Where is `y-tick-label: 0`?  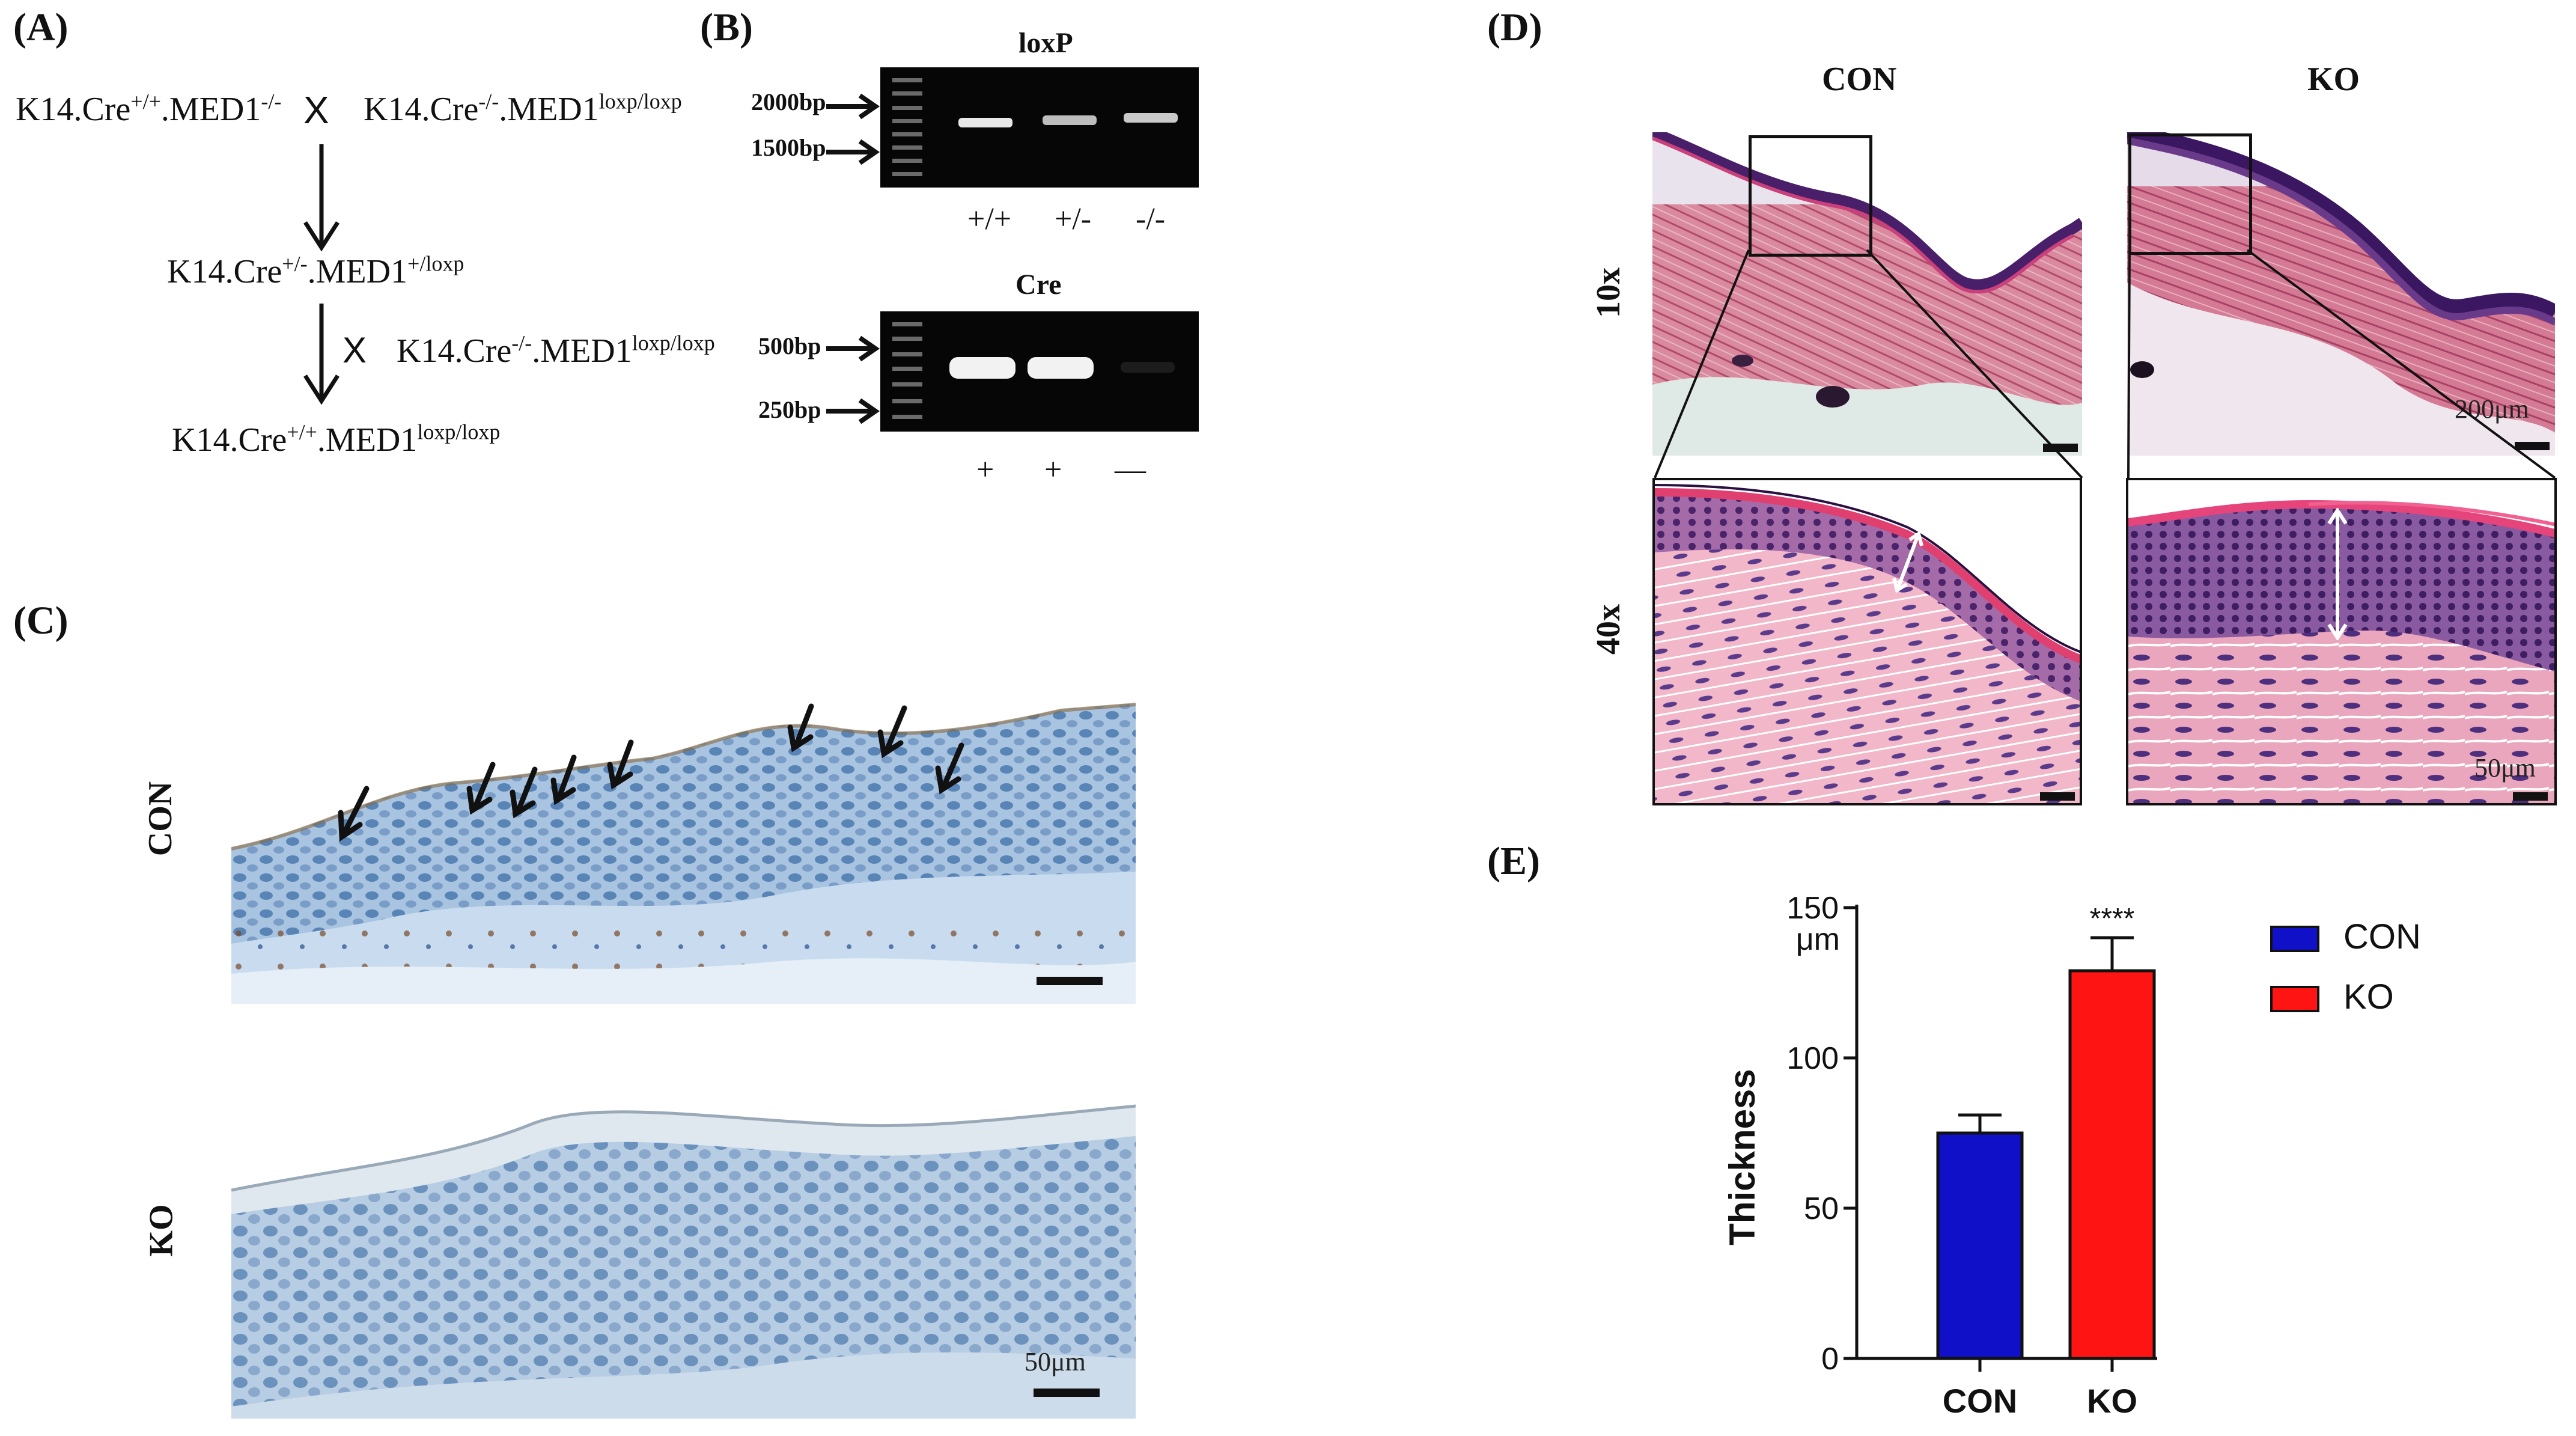 y-tick-label: 0 is located at coordinates (1830, 1359).